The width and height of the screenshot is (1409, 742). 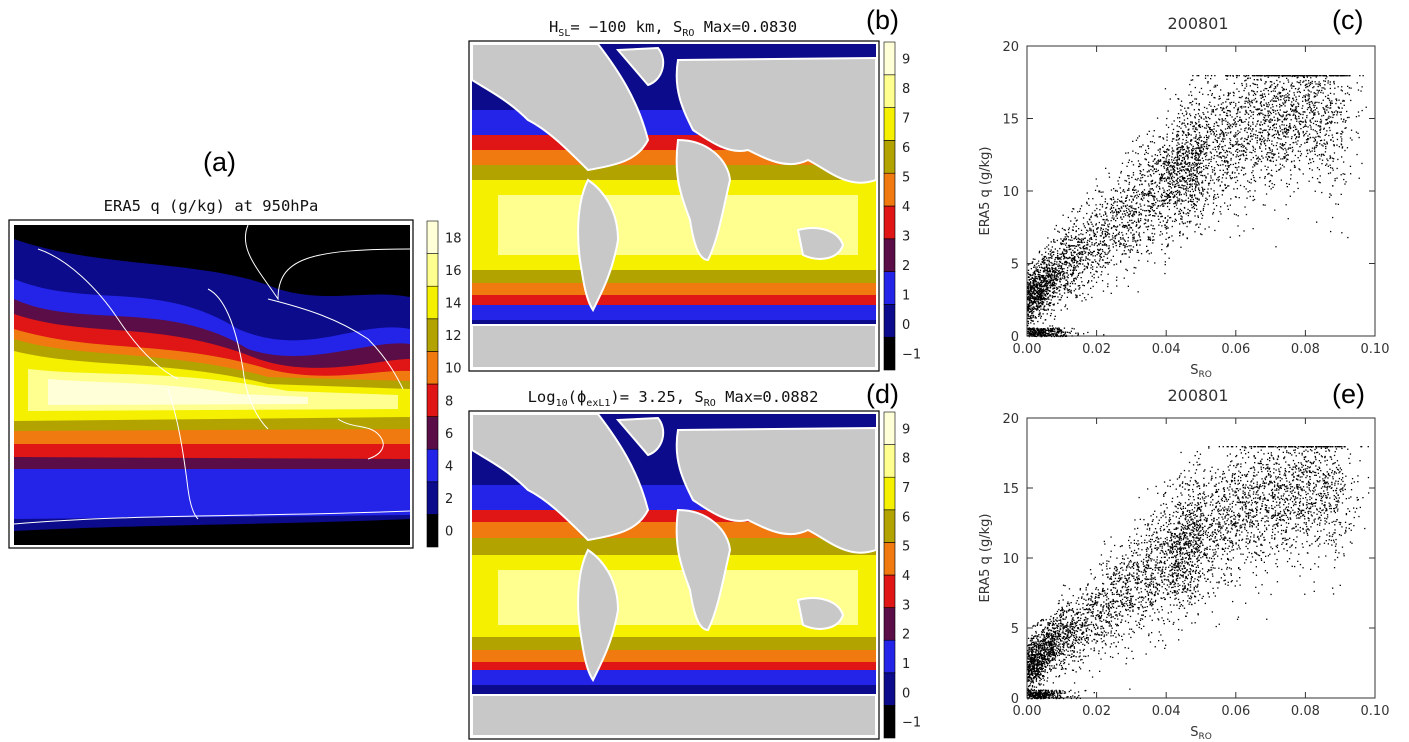 I want to click on colorbar-d-swatch, so click(x=889, y=461).